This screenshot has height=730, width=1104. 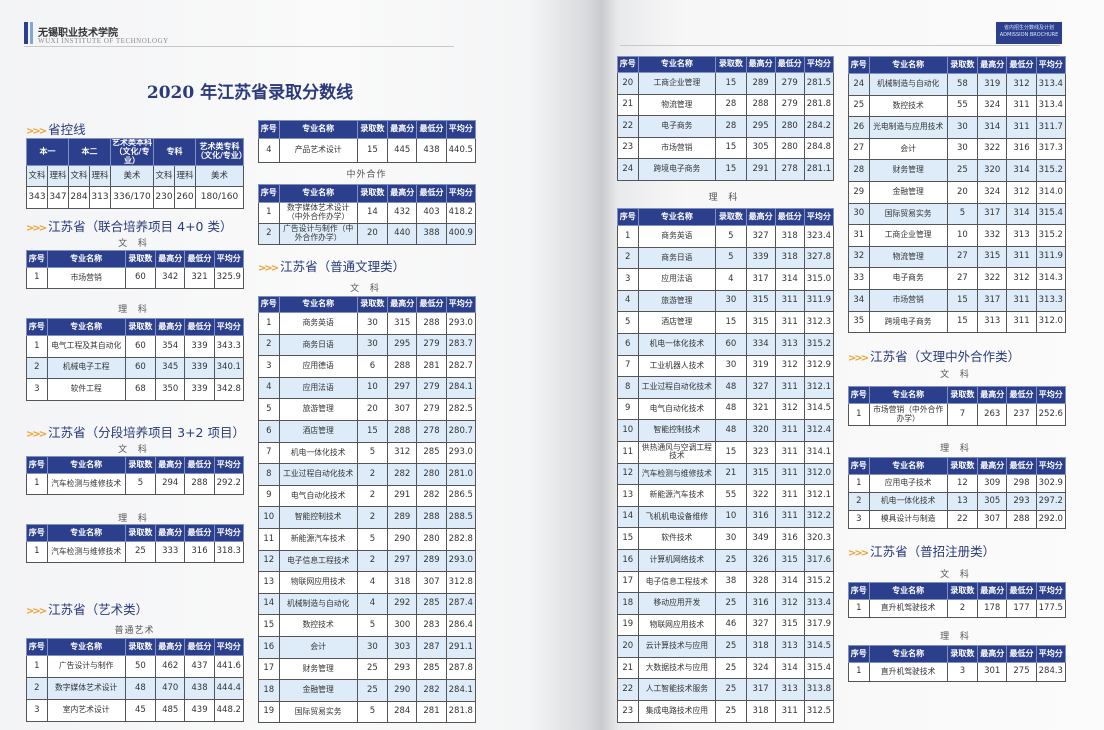 I want to click on serial-cell: 1, so click(x=859, y=672).